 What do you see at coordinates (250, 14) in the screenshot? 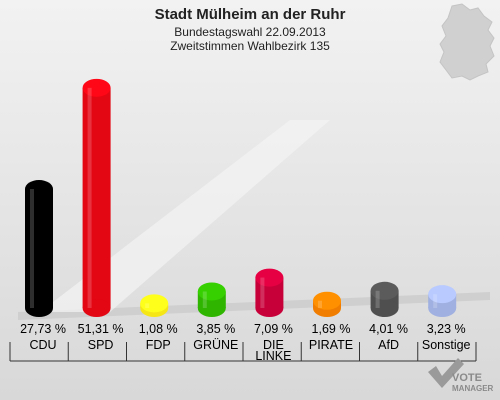
I see `chart-title: Stadt Mülheim an der Ruhr` at bounding box center [250, 14].